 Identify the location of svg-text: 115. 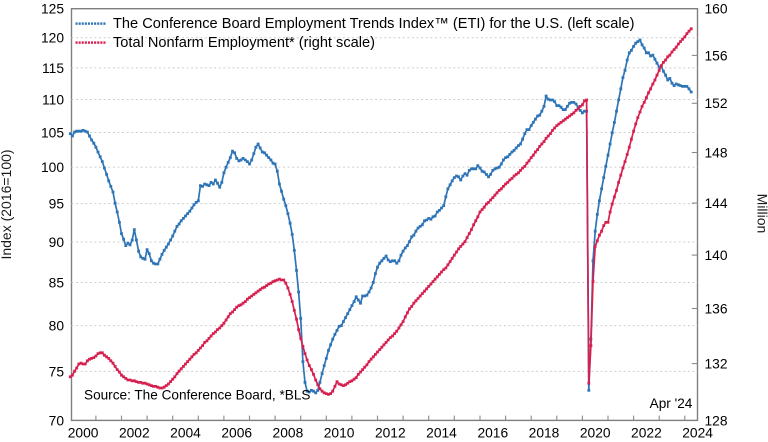
(53, 68).